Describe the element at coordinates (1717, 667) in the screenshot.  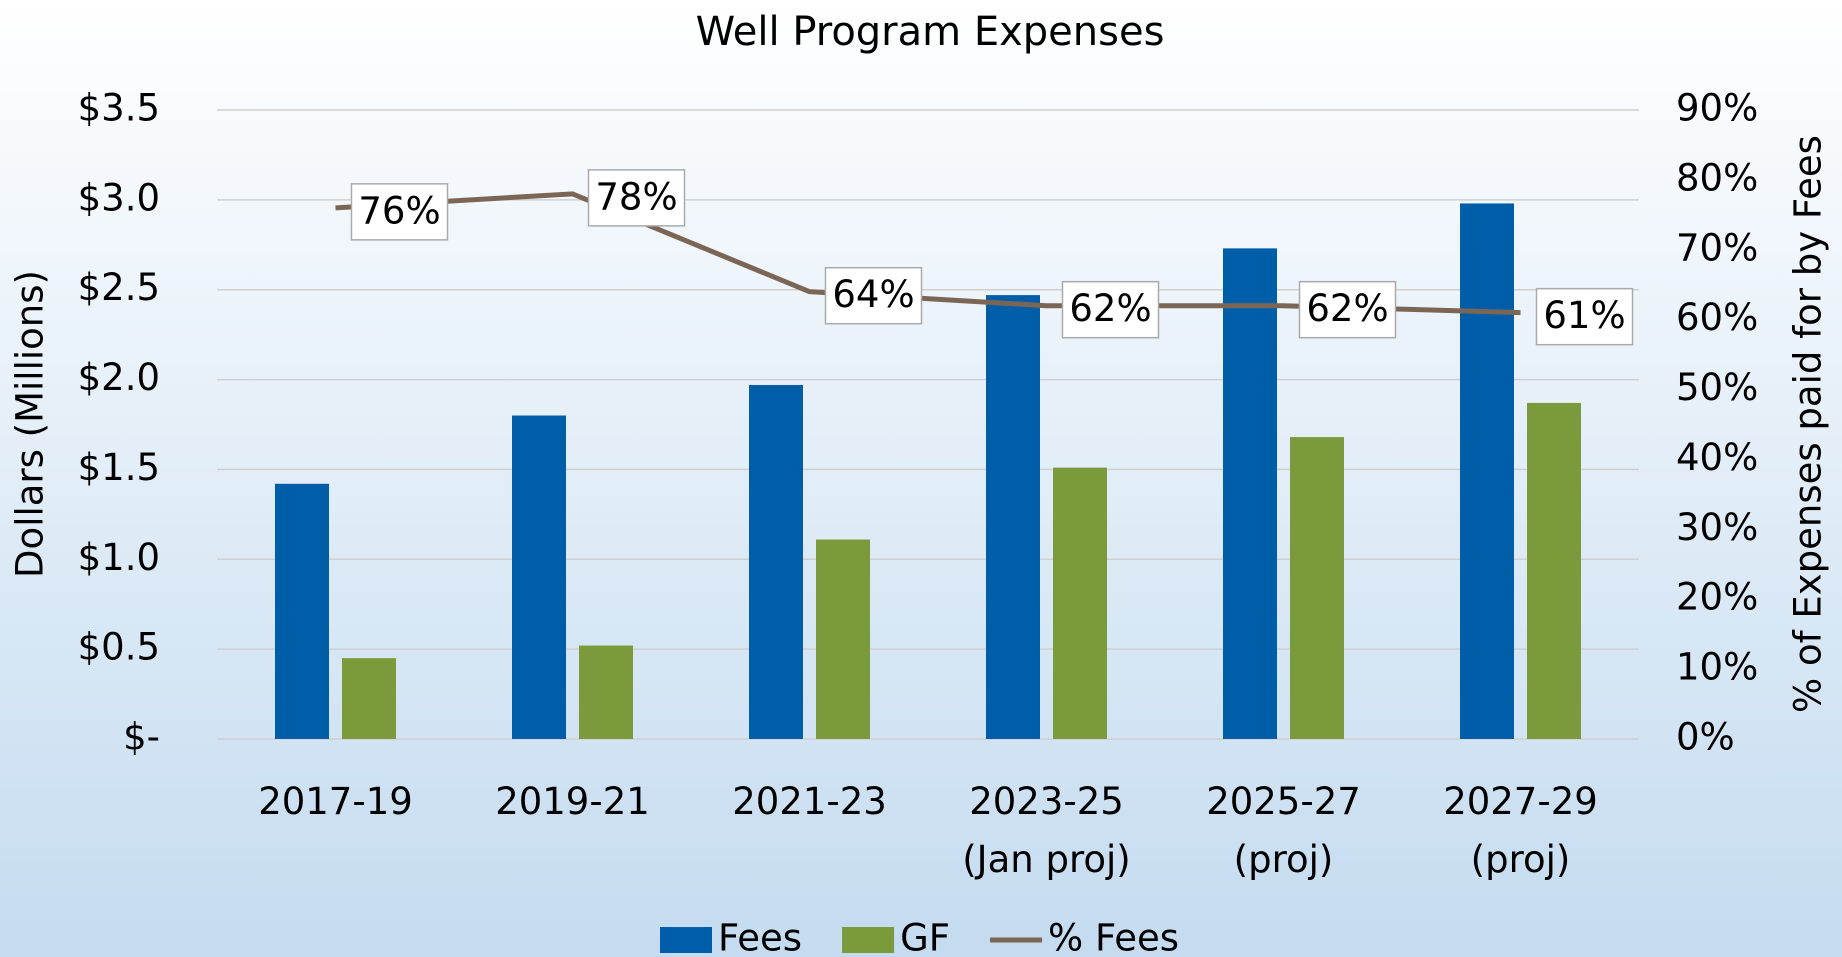
I see `y2-tick-label: 10%` at that location.